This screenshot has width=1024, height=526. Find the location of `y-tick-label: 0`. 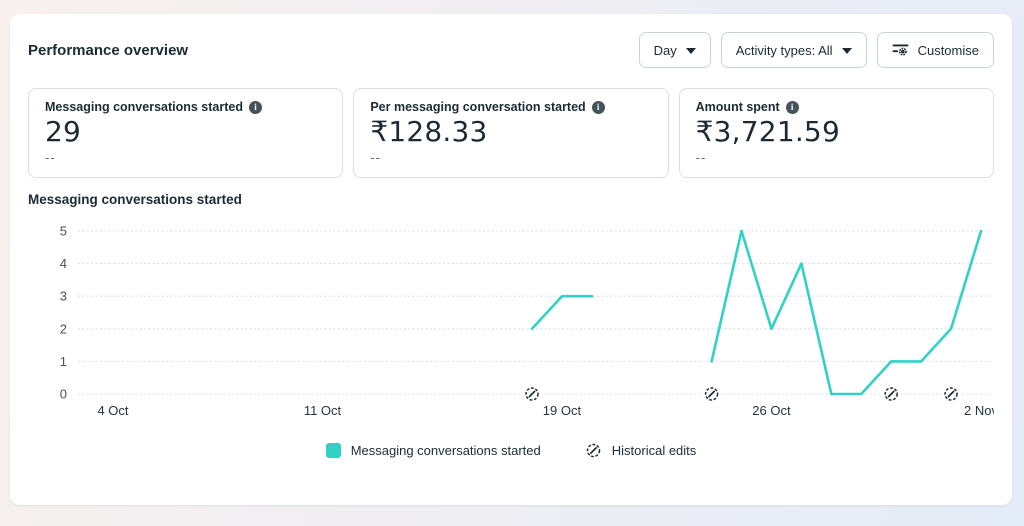

y-tick-label: 0 is located at coordinates (63, 394).